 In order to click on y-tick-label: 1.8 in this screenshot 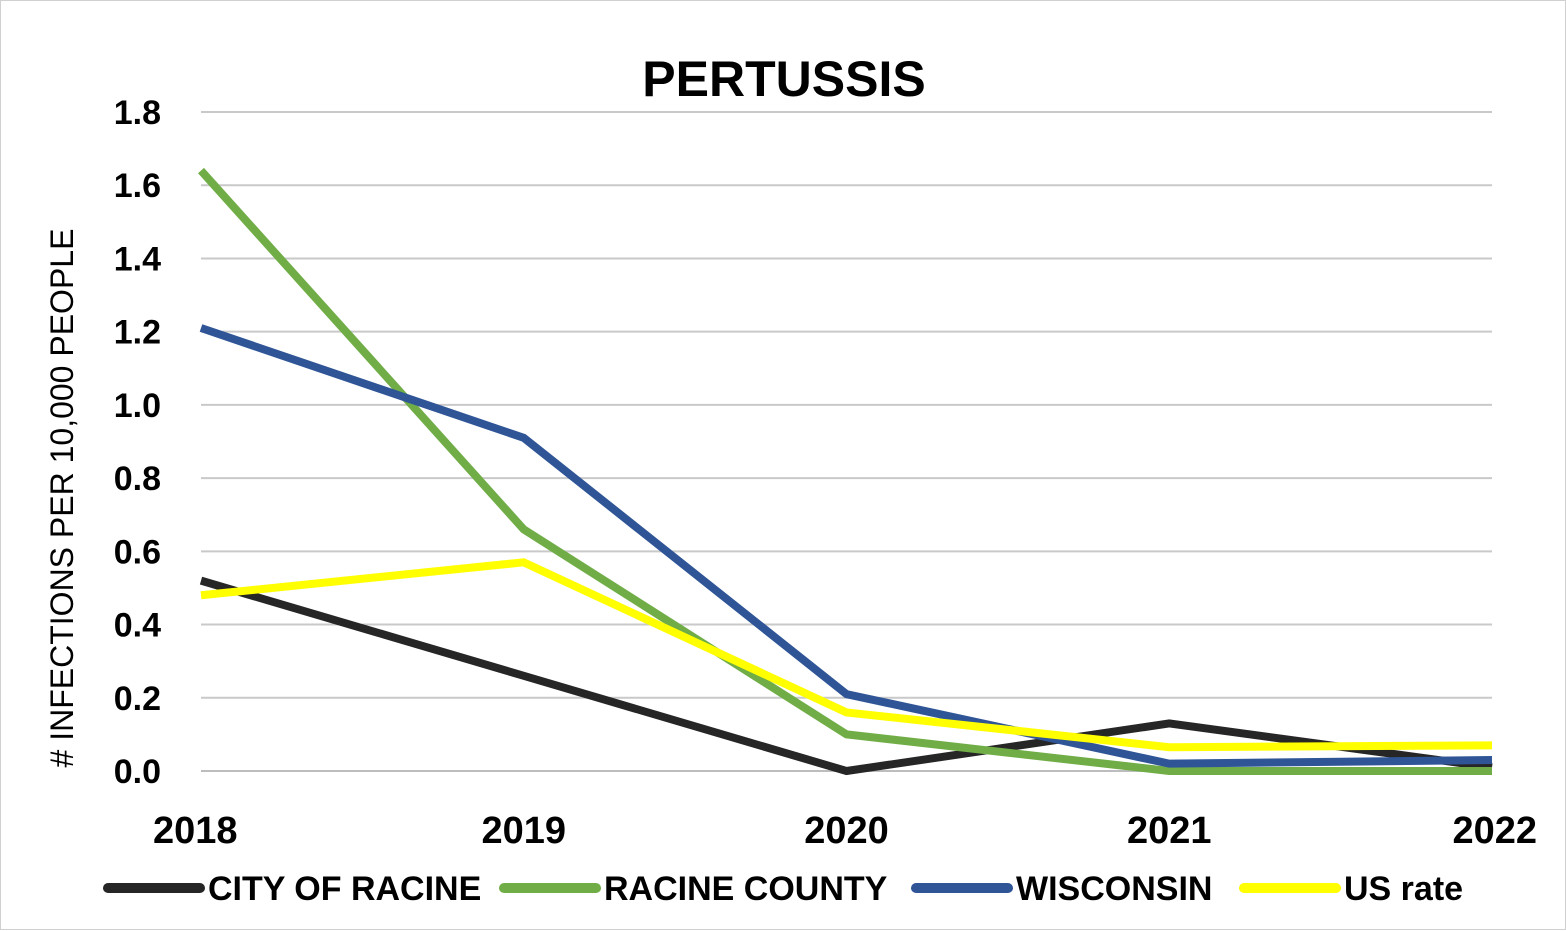, I will do `click(137, 113)`.